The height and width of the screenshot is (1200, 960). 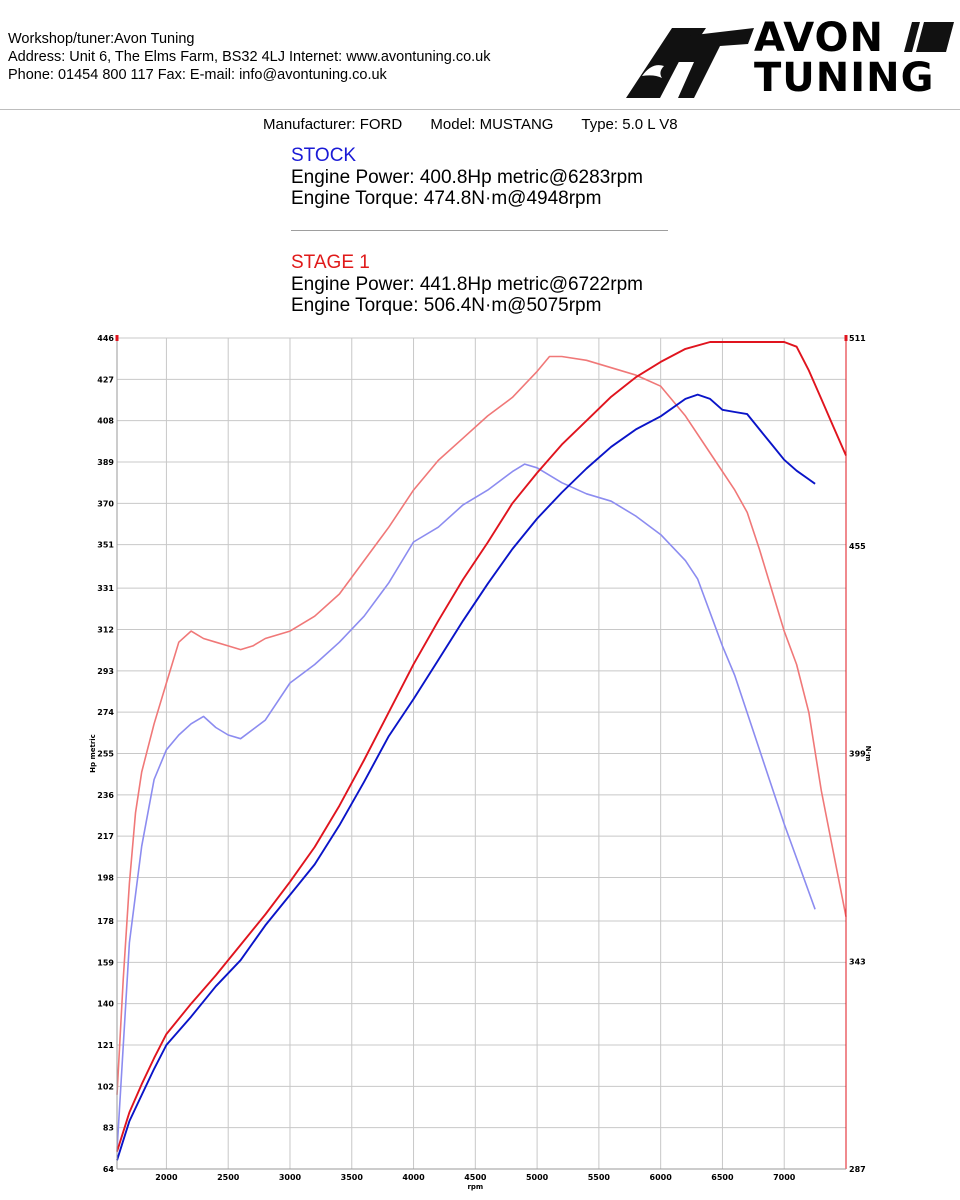 What do you see at coordinates (105, 962) in the screenshot?
I see `y-tick-label: 159` at bounding box center [105, 962].